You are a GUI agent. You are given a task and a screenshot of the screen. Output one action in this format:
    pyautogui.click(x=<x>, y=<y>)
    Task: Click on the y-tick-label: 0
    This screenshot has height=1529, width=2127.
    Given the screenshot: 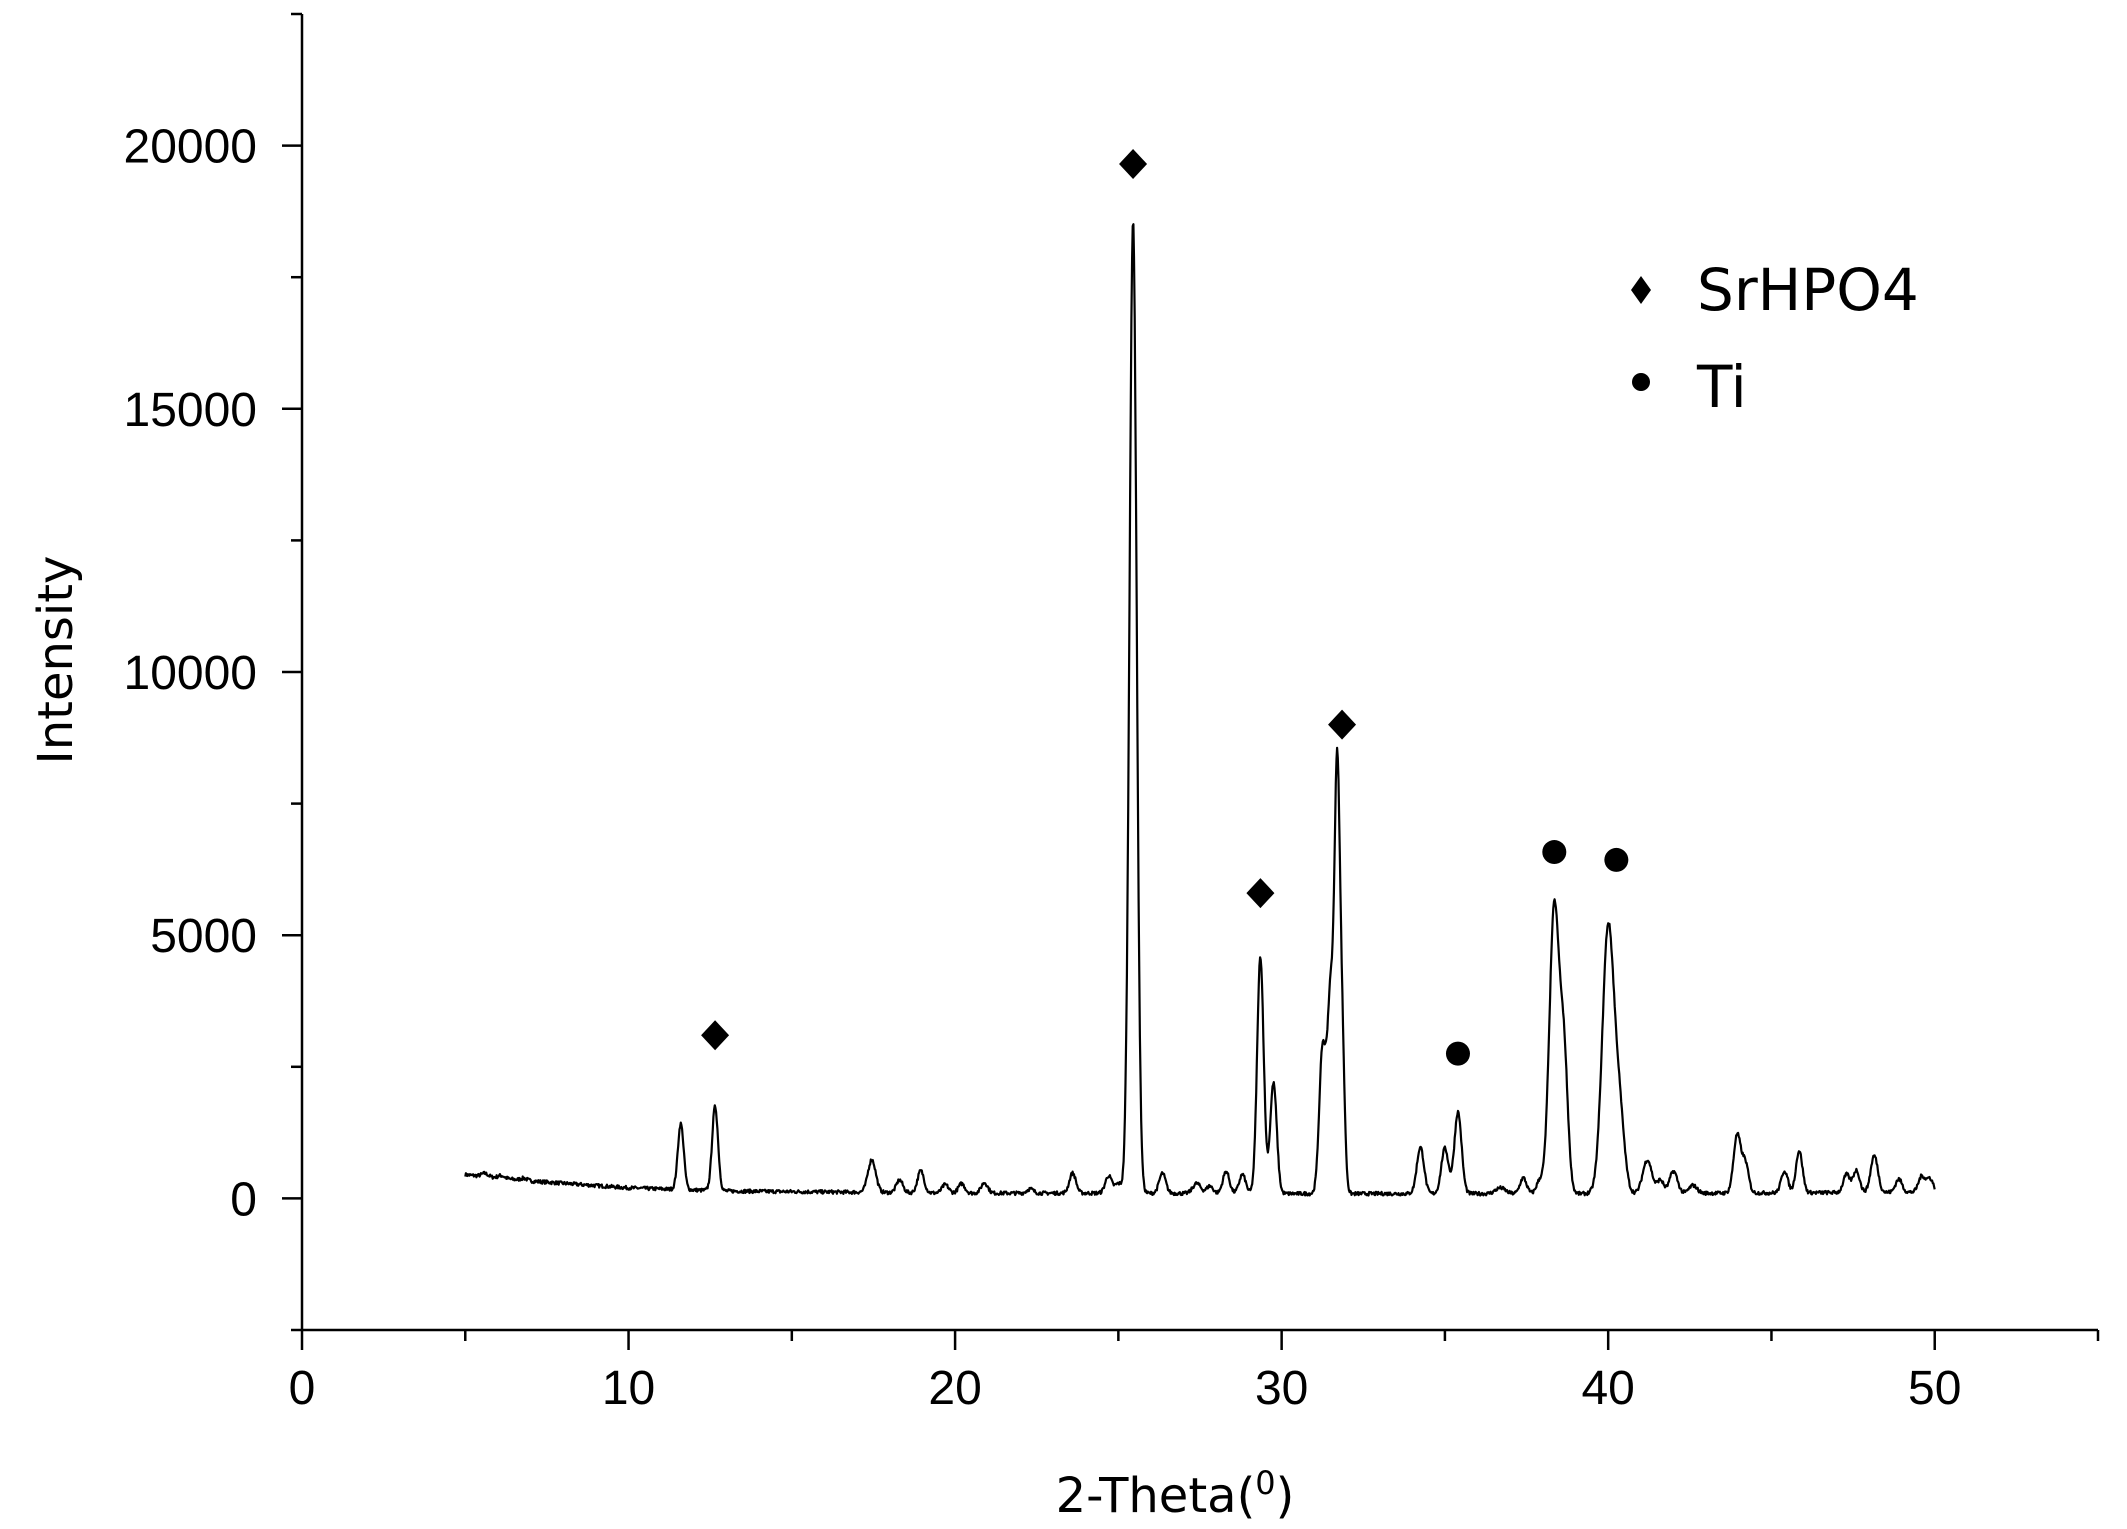 What is the action you would take?
    pyautogui.click(x=243, y=1199)
    